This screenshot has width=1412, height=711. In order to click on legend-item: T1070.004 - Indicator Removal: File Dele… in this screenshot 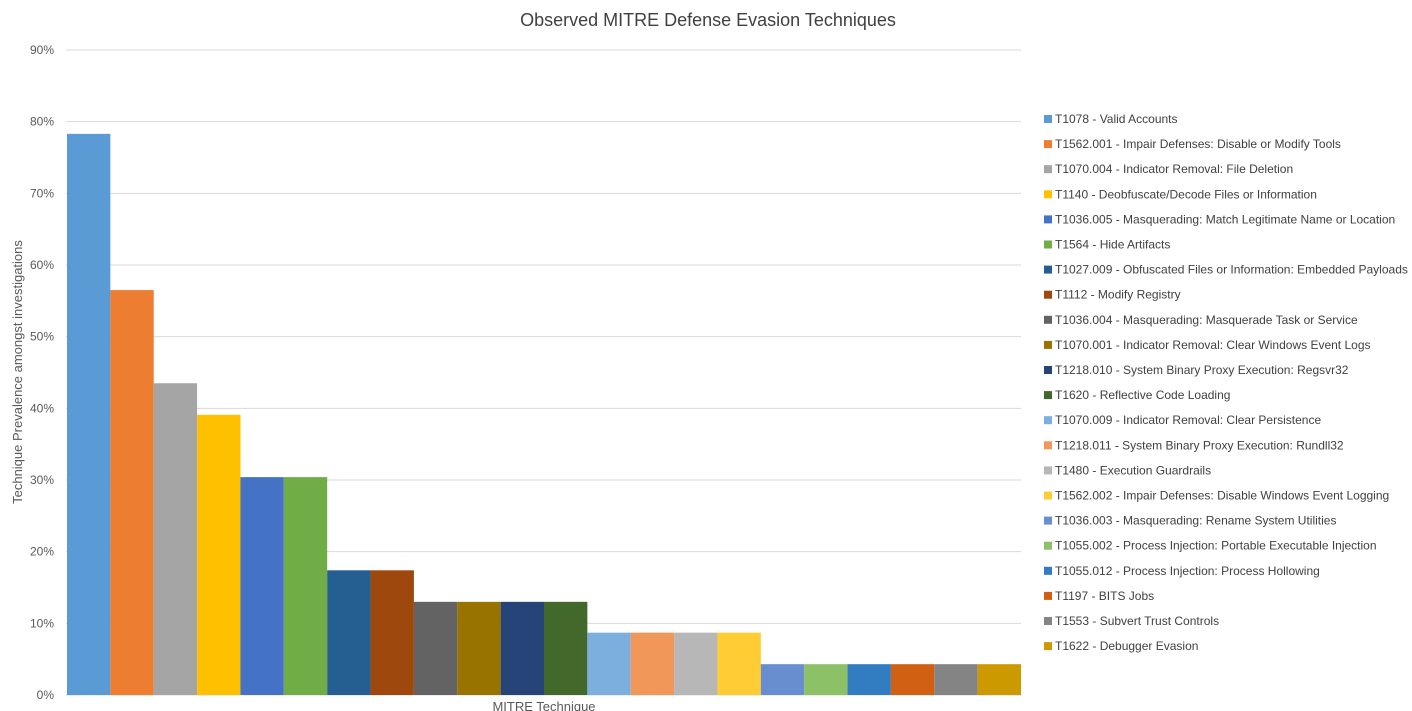, I will do `click(1168, 169)`.